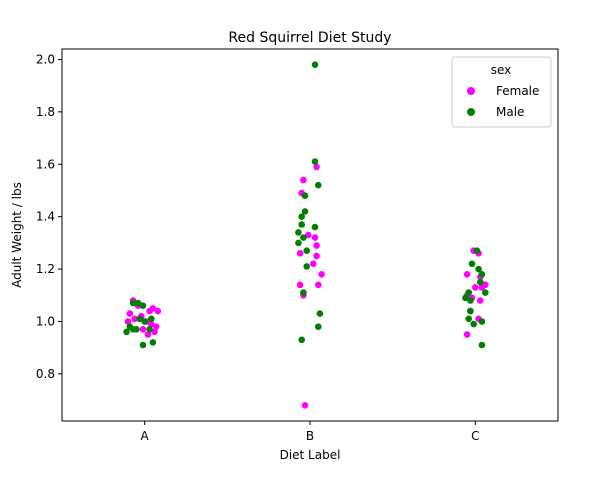 The width and height of the screenshot is (590, 489). What do you see at coordinates (309, 38) in the screenshot?
I see `chart-title: Red Squirrel Diet Study` at bounding box center [309, 38].